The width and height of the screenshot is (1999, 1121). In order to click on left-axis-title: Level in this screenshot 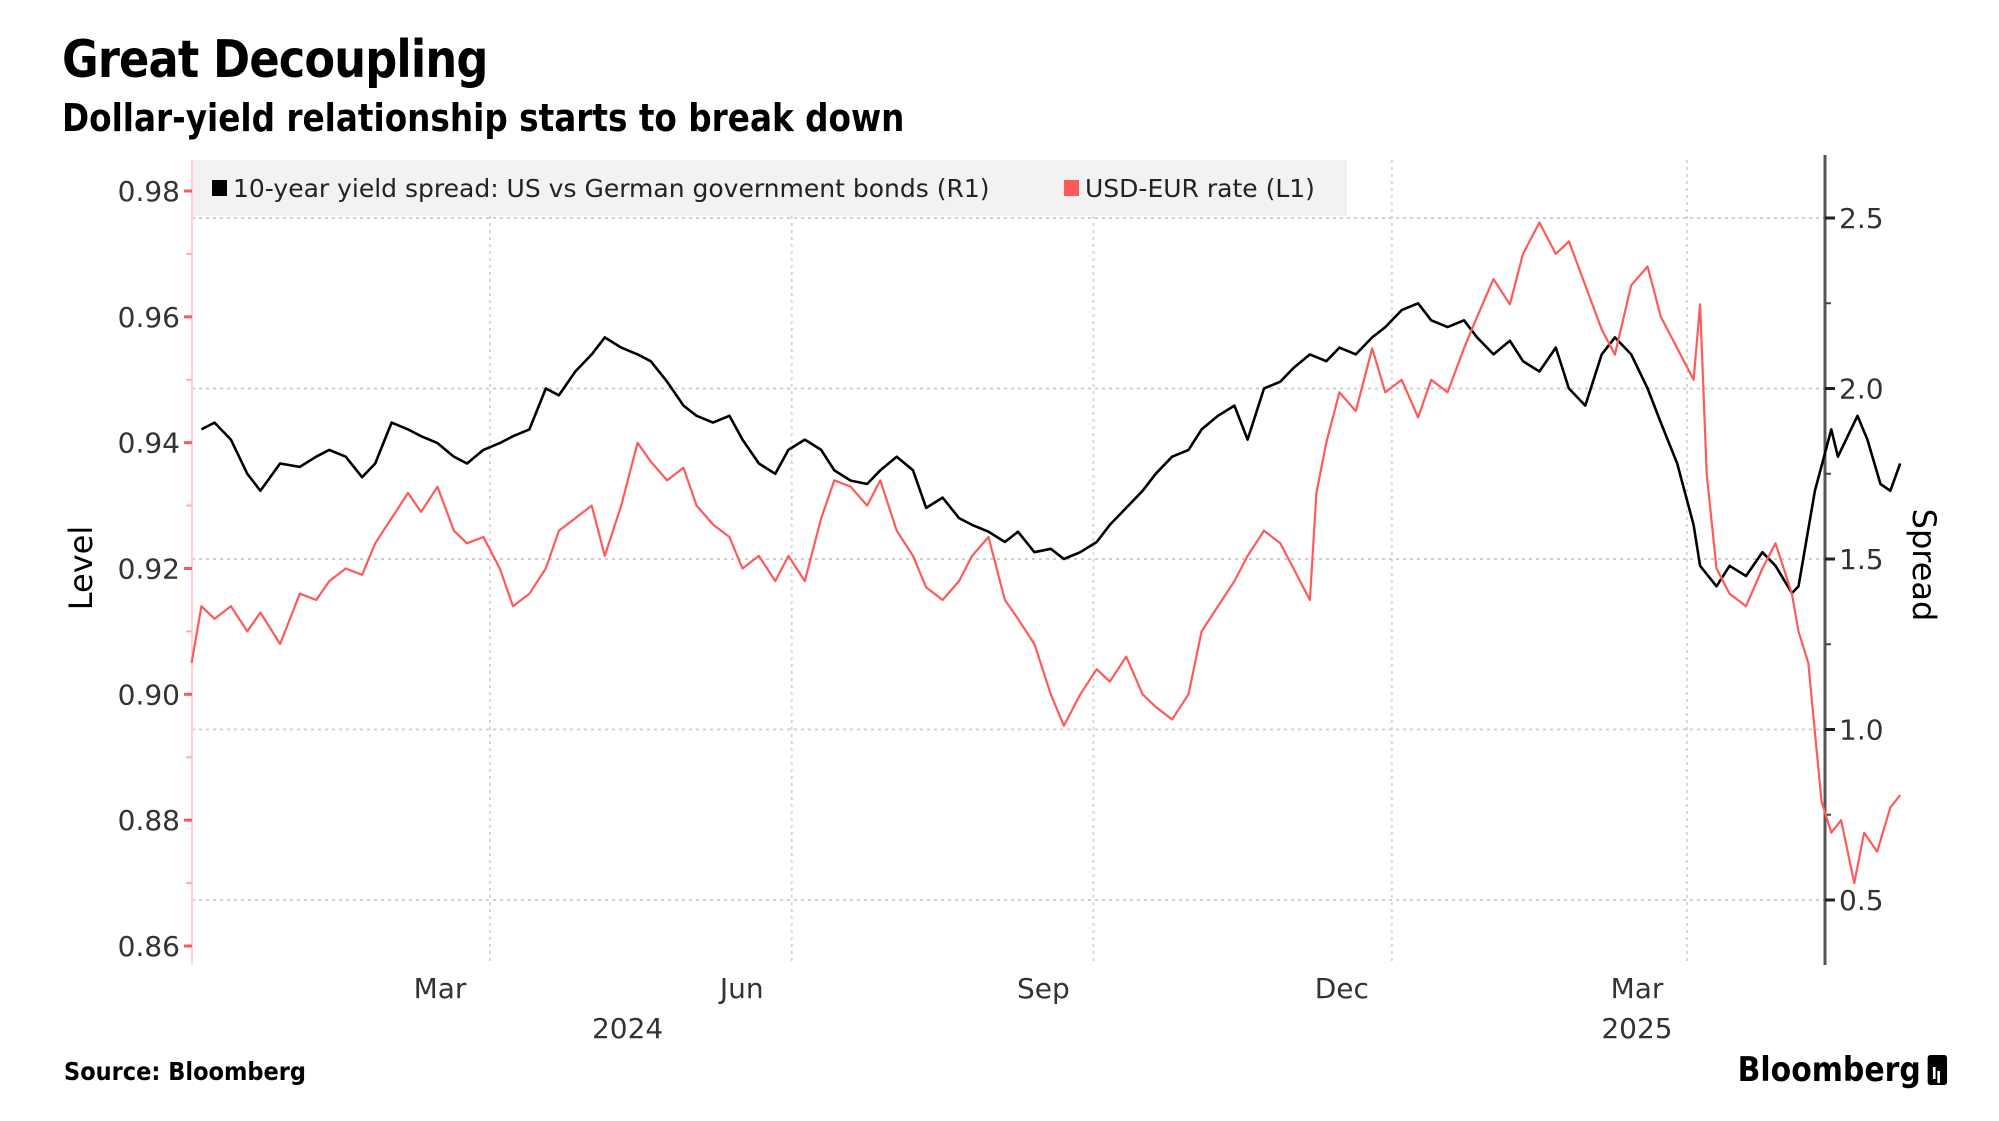, I will do `click(81, 568)`.